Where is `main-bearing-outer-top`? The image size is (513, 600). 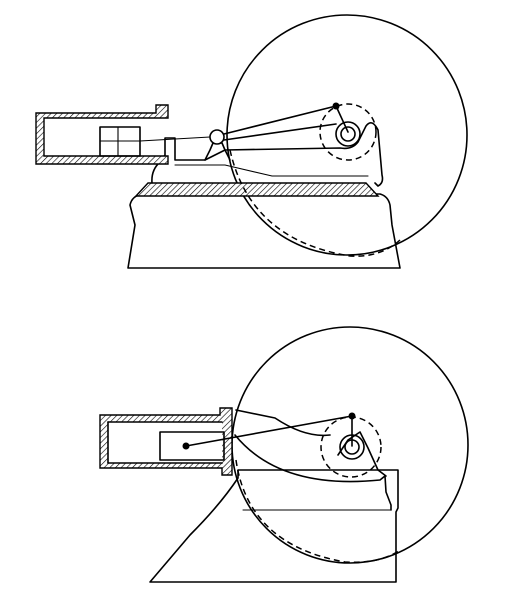 main-bearing-outer-top is located at coordinates (348, 134).